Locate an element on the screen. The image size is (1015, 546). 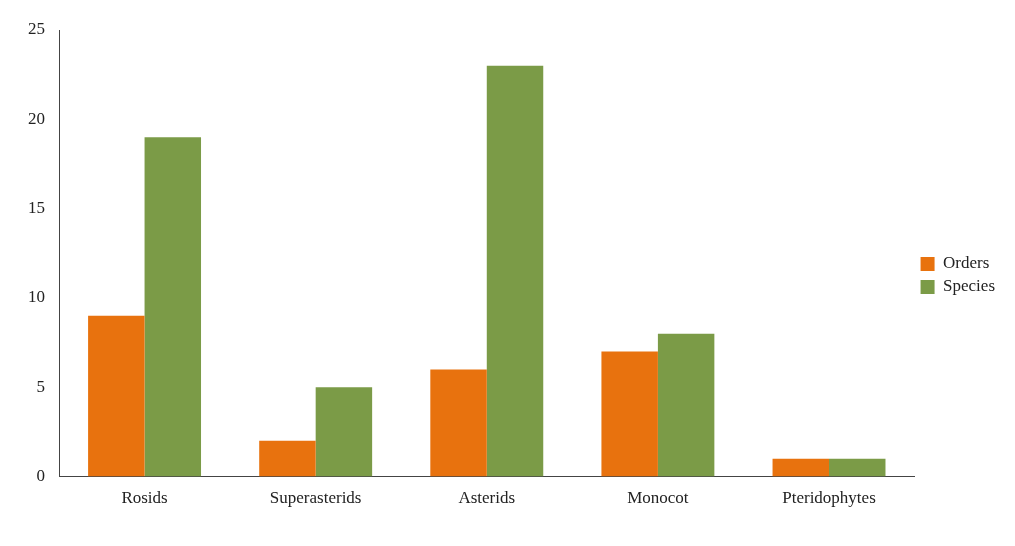
x-tick-label: Superasterids is located at coordinates (315, 498).